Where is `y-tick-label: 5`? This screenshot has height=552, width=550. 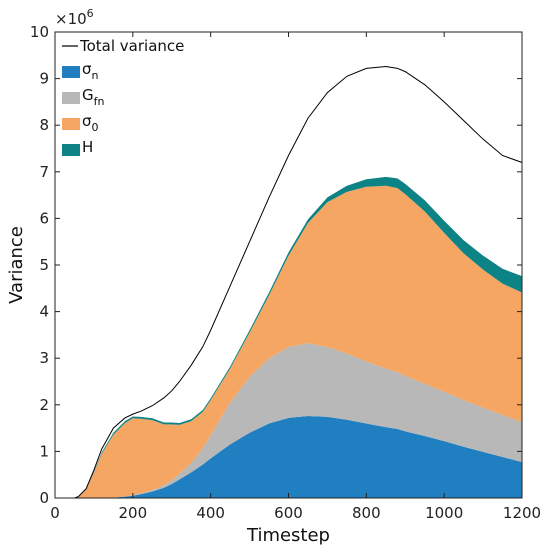 y-tick-label: 5 is located at coordinates (44, 265).